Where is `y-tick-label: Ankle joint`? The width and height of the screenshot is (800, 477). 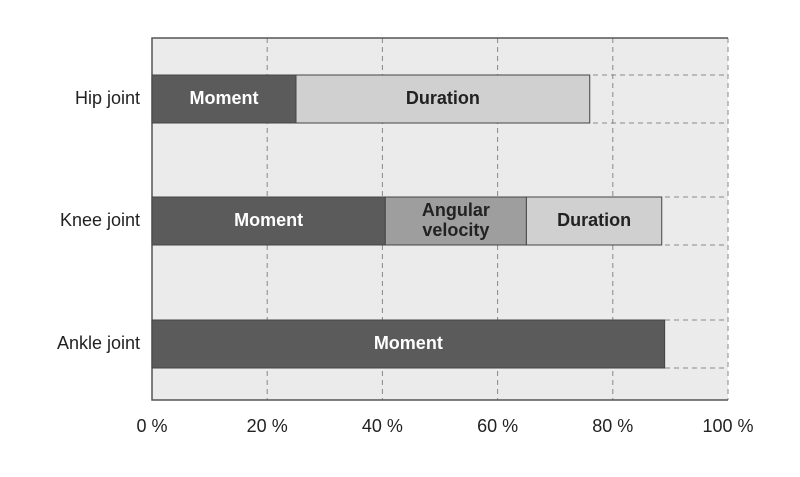
y-tick-label: Ankle joint is located at coordinates (98, 343).